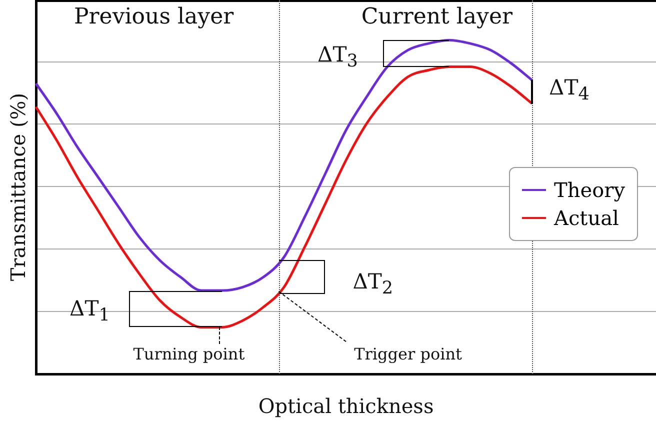  Describe the element at coordinates (373, 283) in the screenshot. I see `annotation: ΔT$_{2}$` at that location.